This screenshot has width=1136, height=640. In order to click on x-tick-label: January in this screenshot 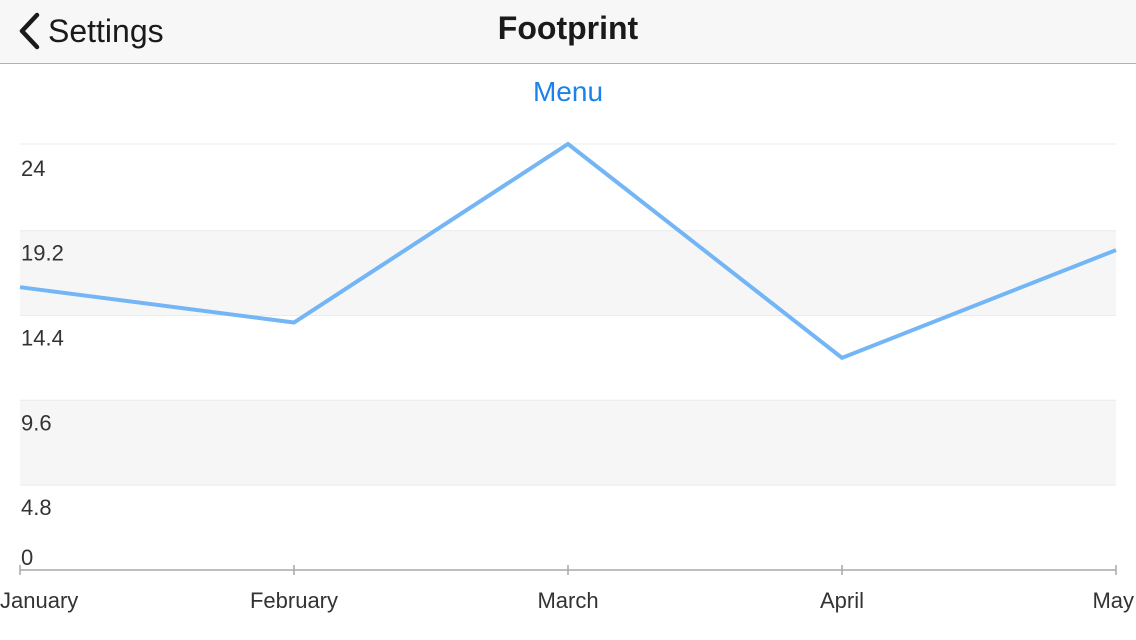, I will do `click(39, 600)`.